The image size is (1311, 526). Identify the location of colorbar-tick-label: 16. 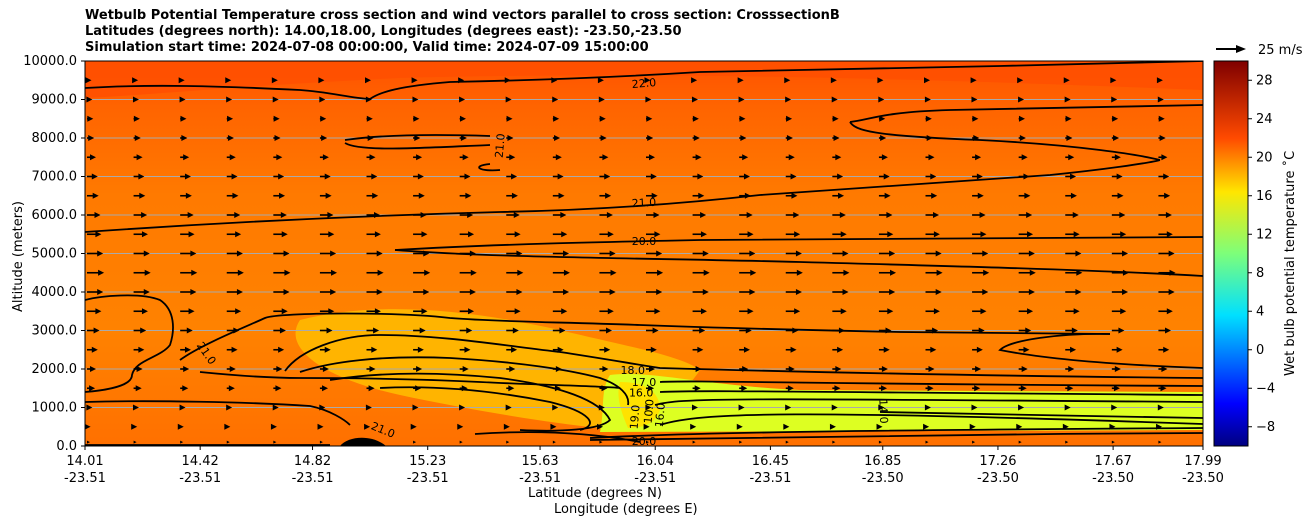
(1264, 196).